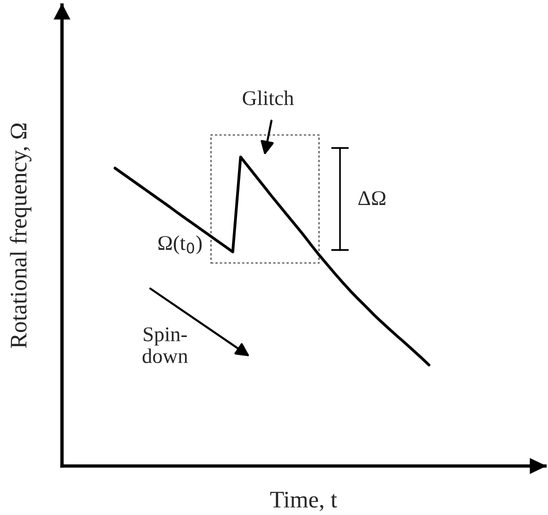 The width and height of the screenshot is (548, 515). Describe the element at coordinates (304, 502) in the screenshot. I see `x-axis-title: Time, t` at that location.